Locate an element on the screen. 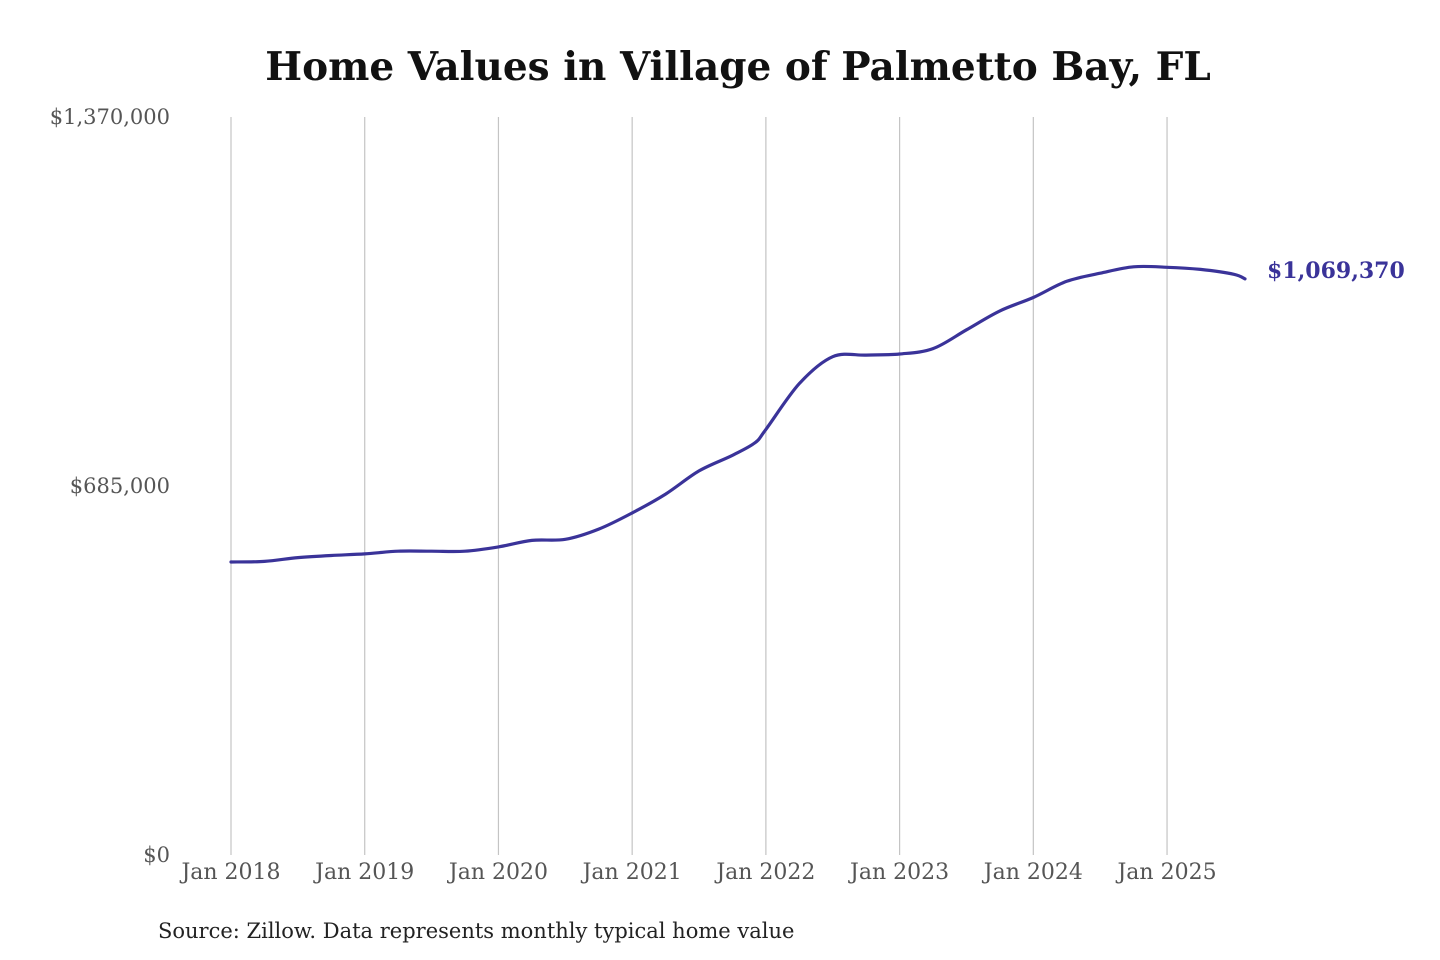 Image resolution: width=1440 pixels, height=960 pixels. y-axis-tick-labels: $0 $685,000 $1,370,000 is located at coordinates (110, 486).